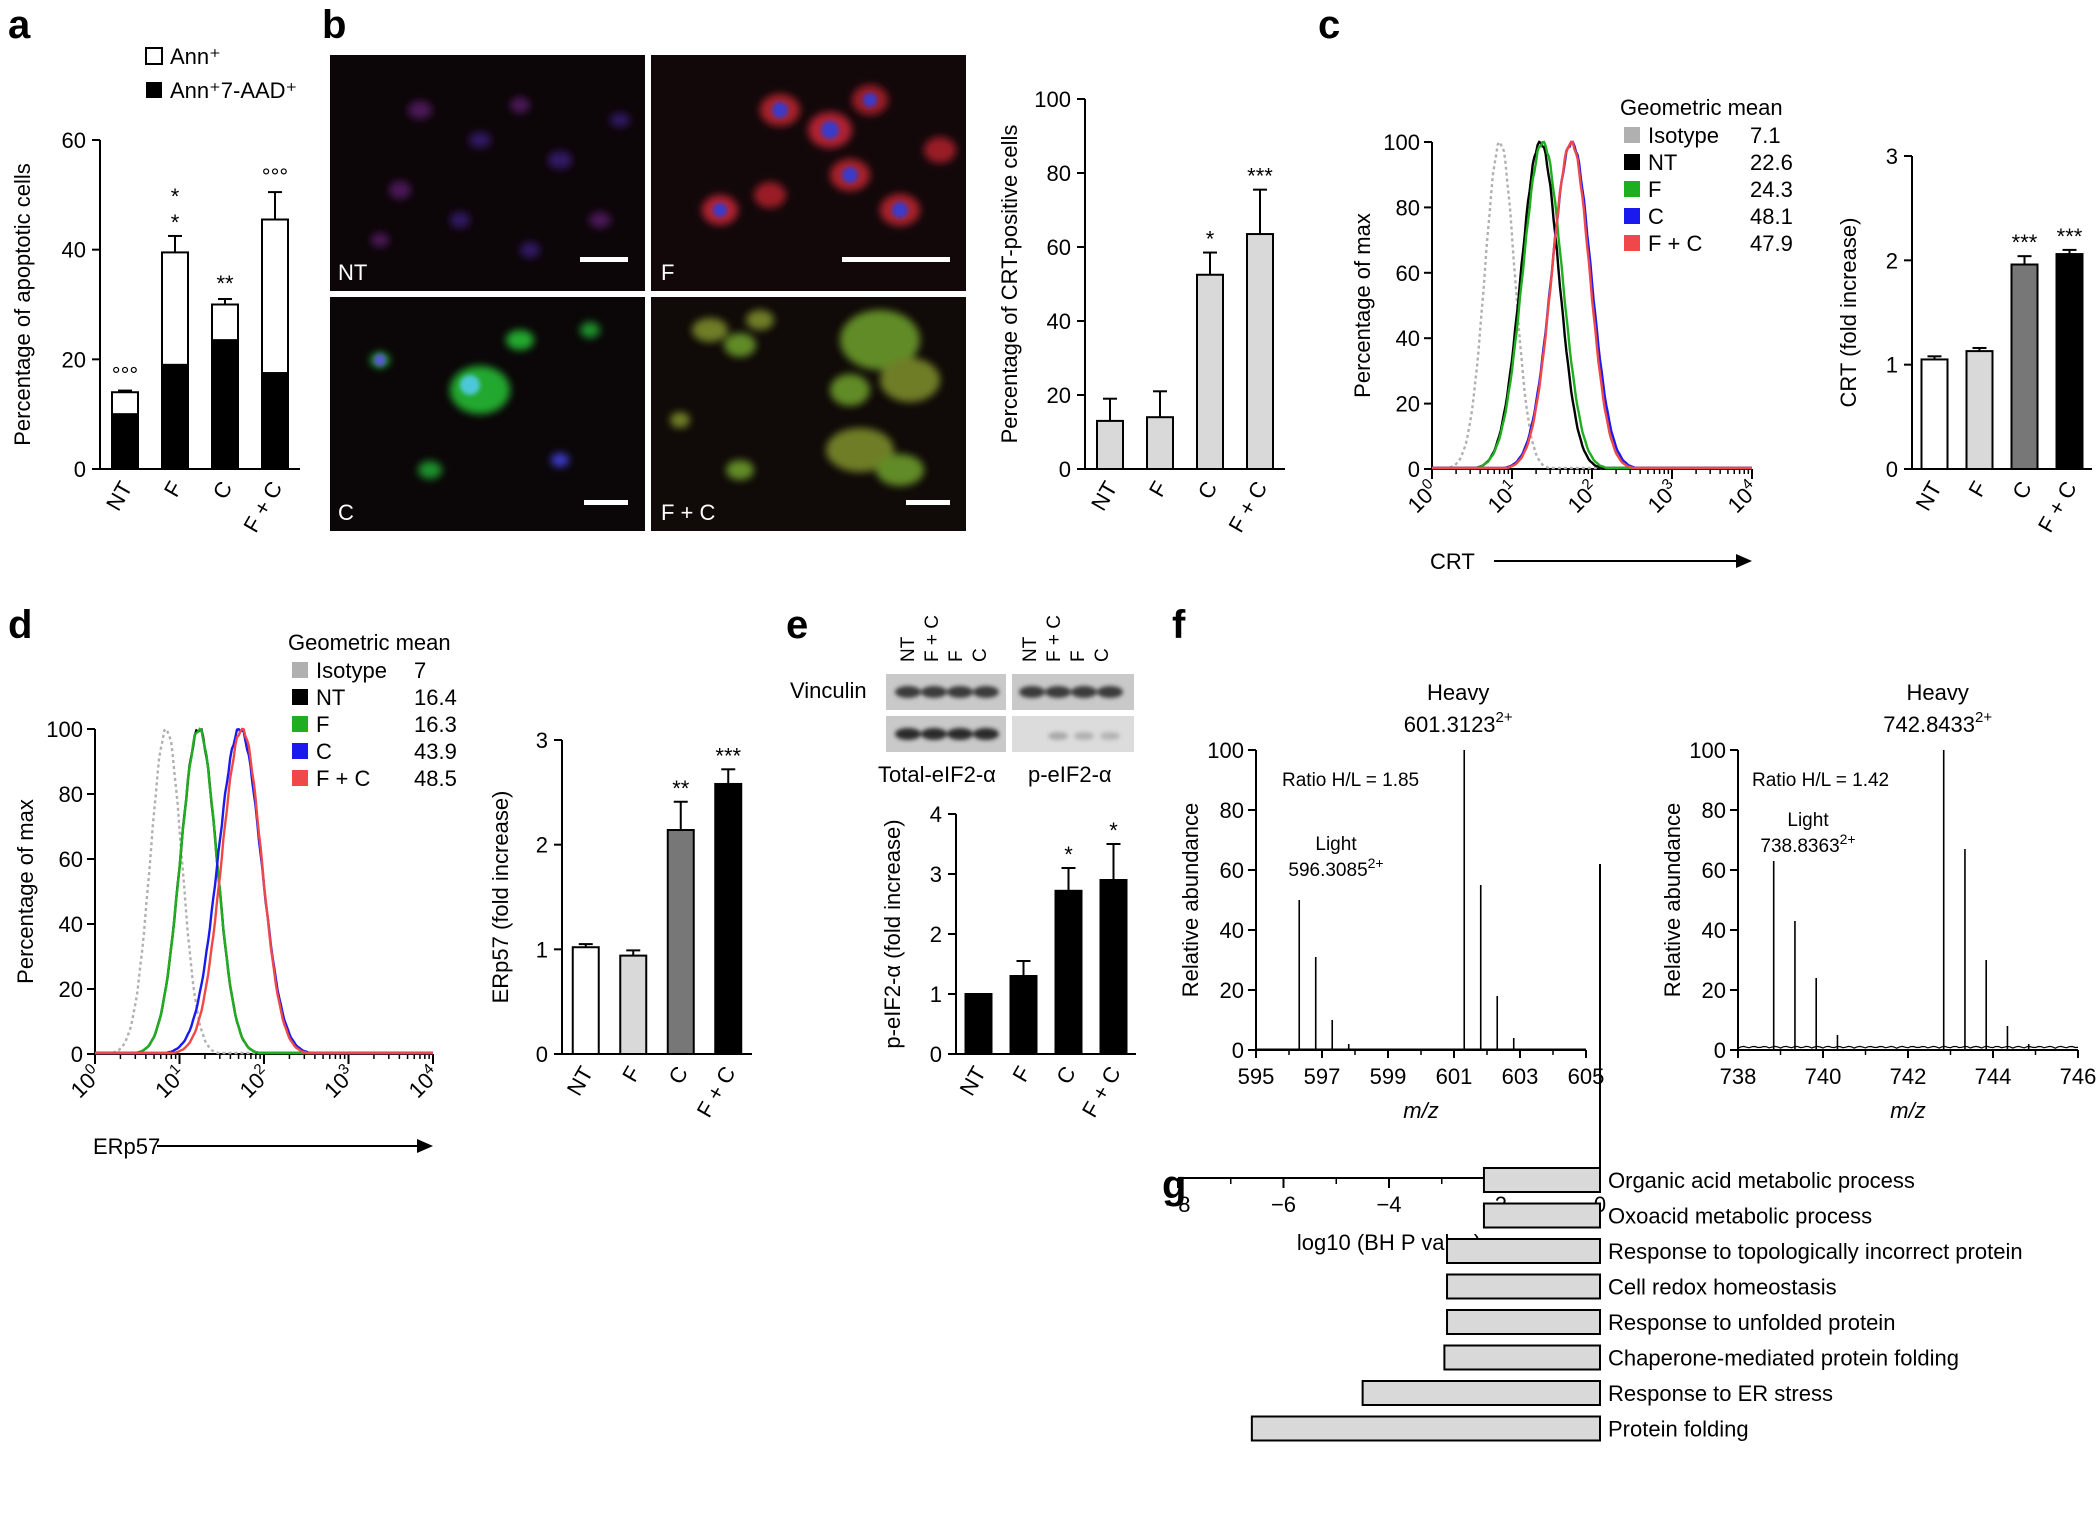 This screenshot has width=2100, height=1539. I want to click on chart-f-right-heavy-mz: 742.84332+, so click(1937, 723).